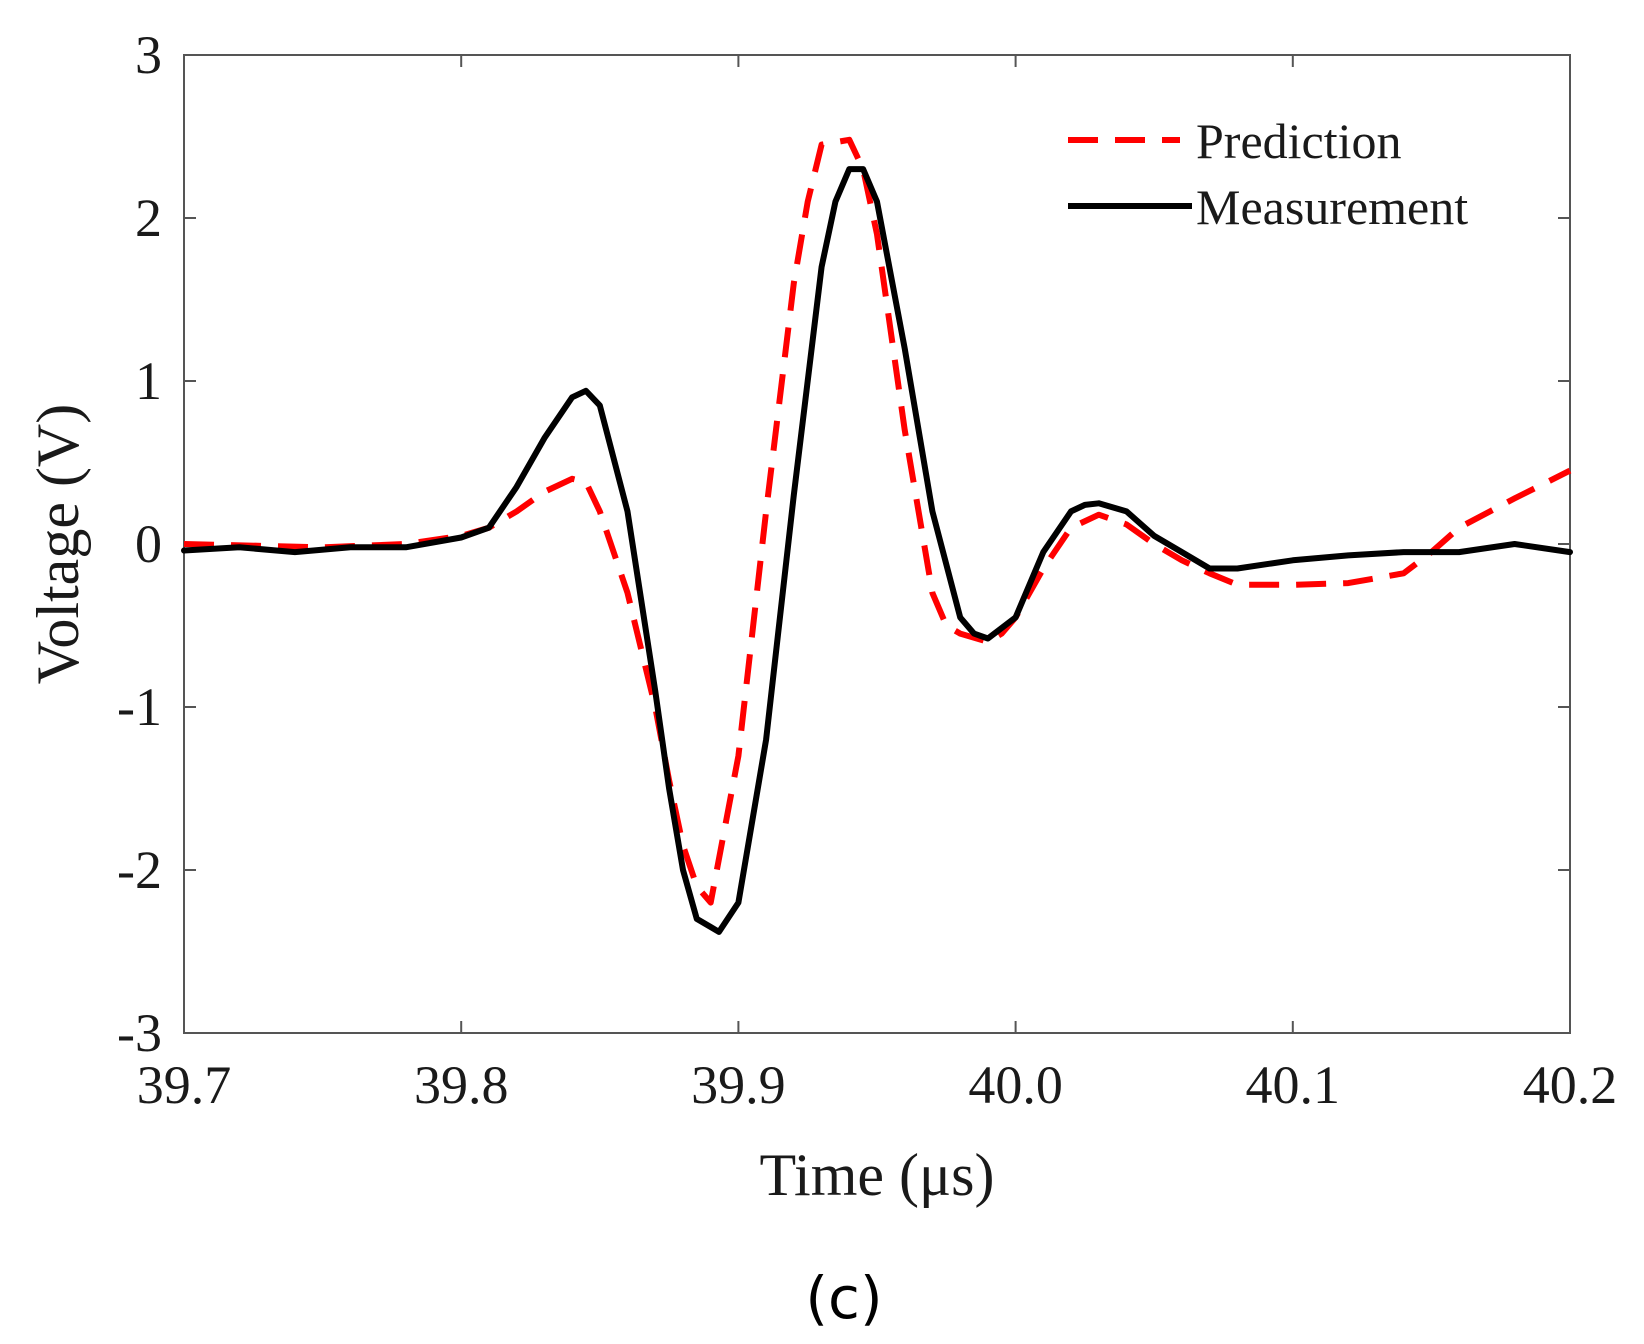 The image size is (1644, 1344). I want to click on legend-label-measurement: Measurement, so click(1332, 207).